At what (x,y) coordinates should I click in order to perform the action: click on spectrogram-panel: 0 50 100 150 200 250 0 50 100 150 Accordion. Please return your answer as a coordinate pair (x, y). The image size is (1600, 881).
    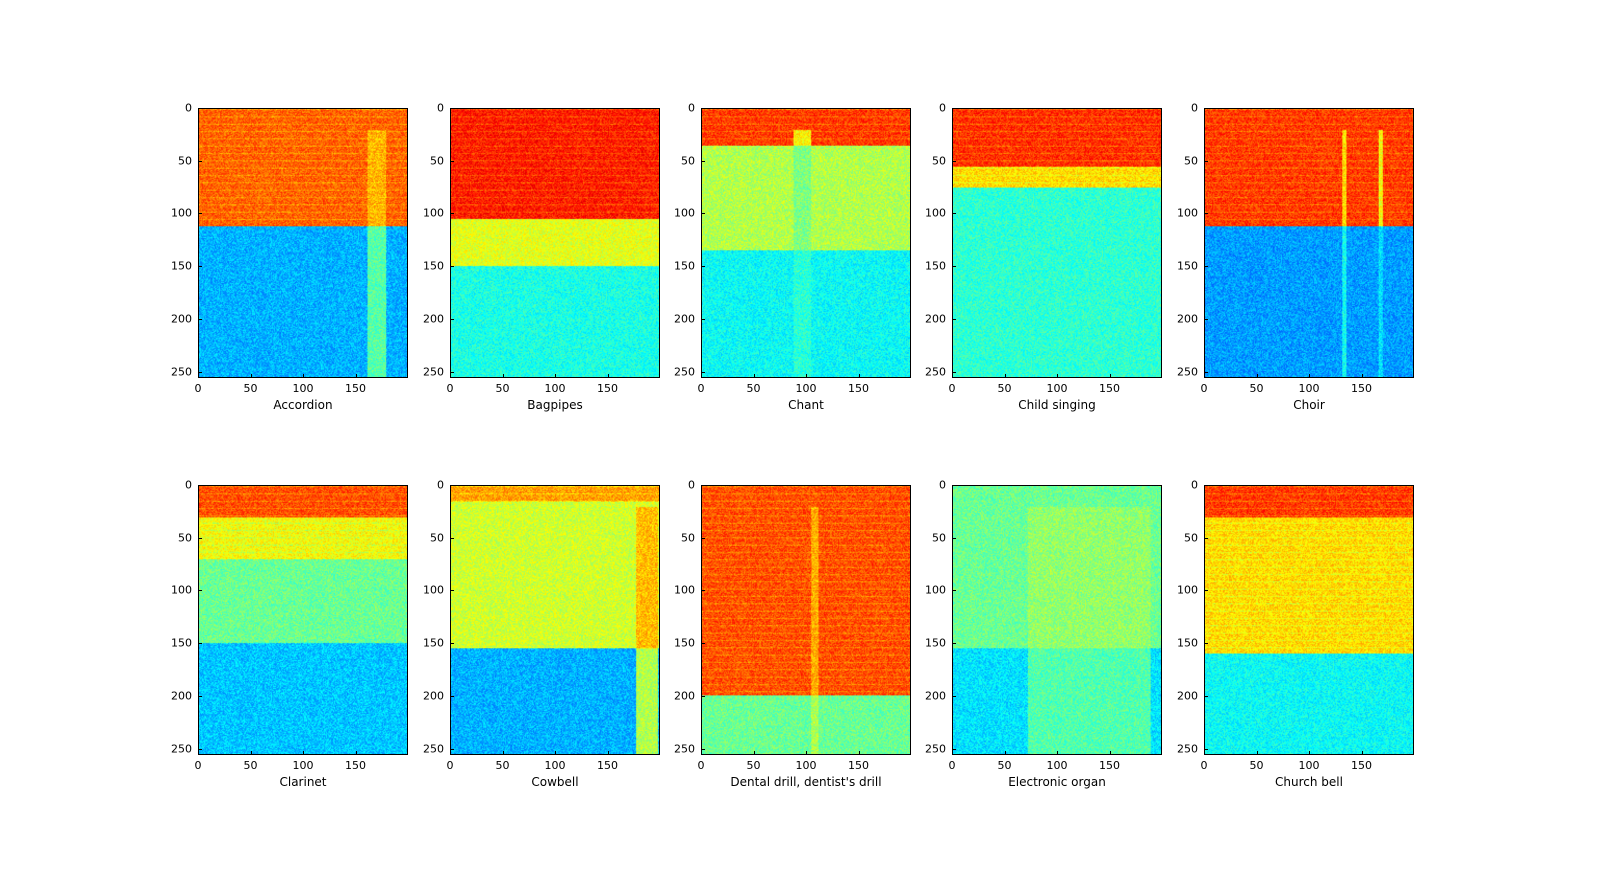
    Looking at the image, I should click on (288, 269).